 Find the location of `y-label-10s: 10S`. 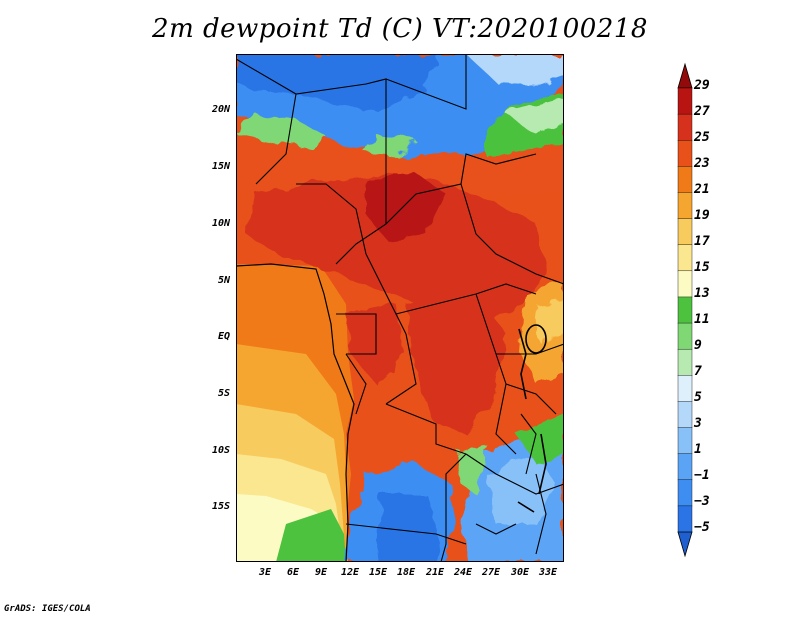

y-label-10s: 10S is located at coordinates (220, 450).